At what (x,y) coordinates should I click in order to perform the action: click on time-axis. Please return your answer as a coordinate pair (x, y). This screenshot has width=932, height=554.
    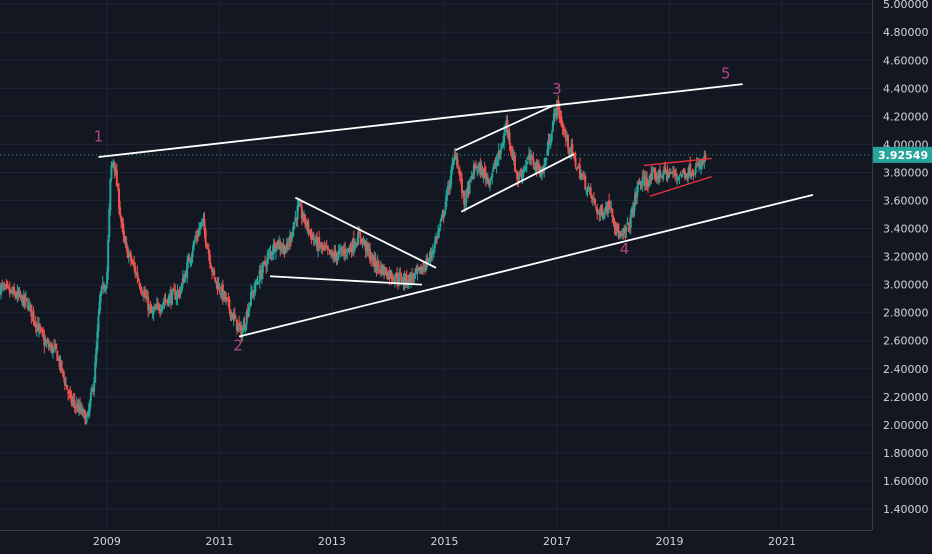
    Looking at the image, I should click on (466, 540).